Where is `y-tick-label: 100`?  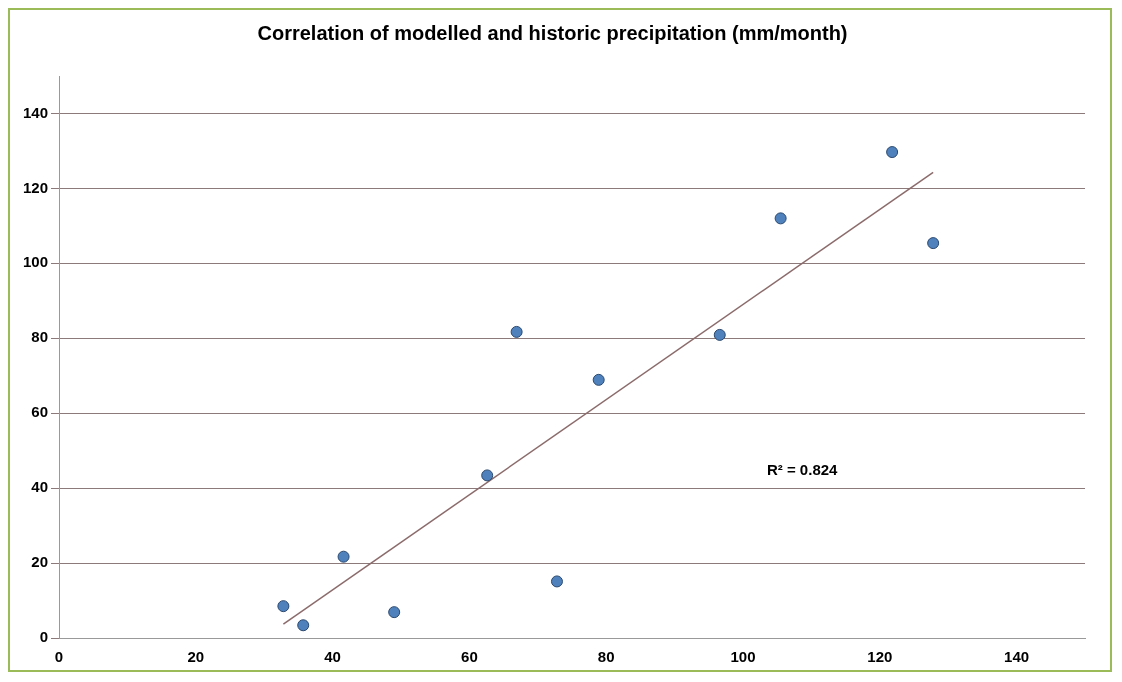
y-tick-label: 100 is located at coordinates (36, 262).